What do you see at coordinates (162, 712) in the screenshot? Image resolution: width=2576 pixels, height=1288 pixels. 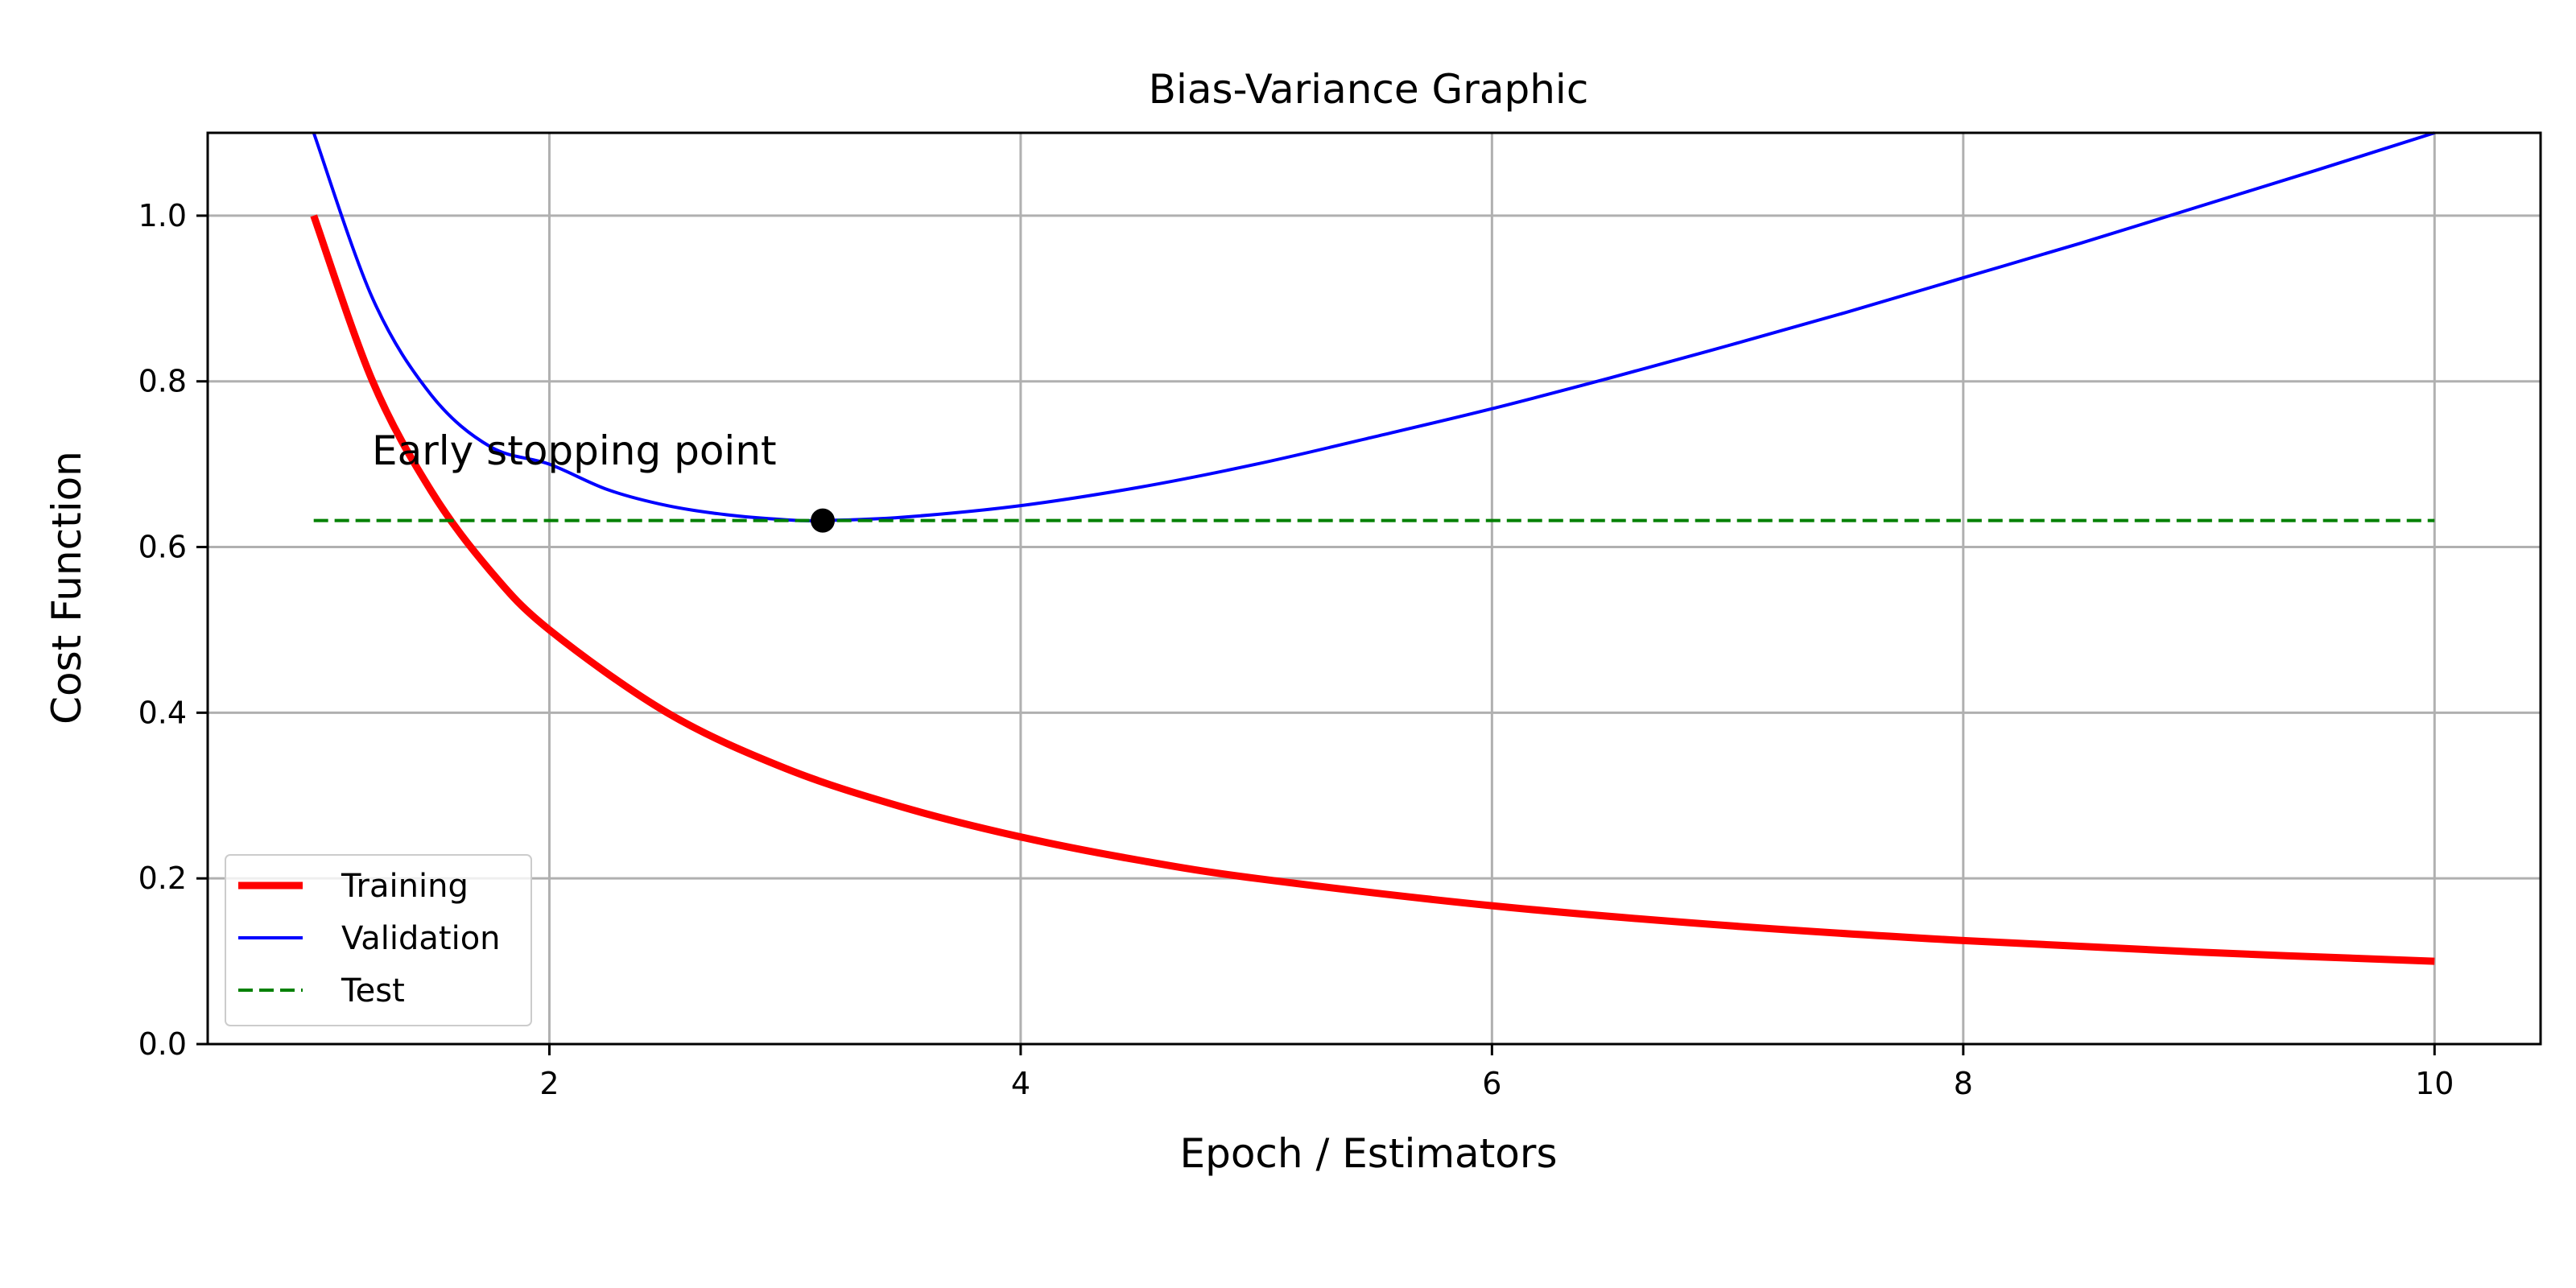 I see `y-tick-label: 0.4` at bounding box center [162, 712].